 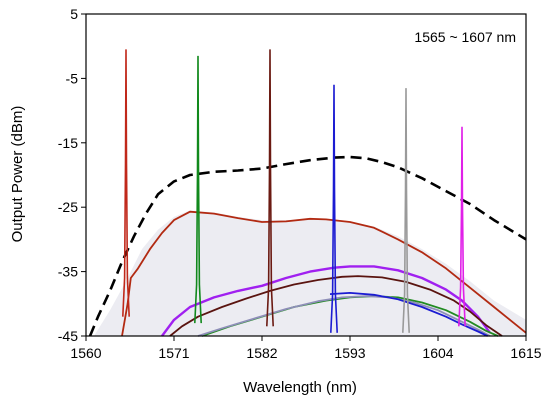 I want to click on x-tick-label: 1615, so click(x=525, y=353).